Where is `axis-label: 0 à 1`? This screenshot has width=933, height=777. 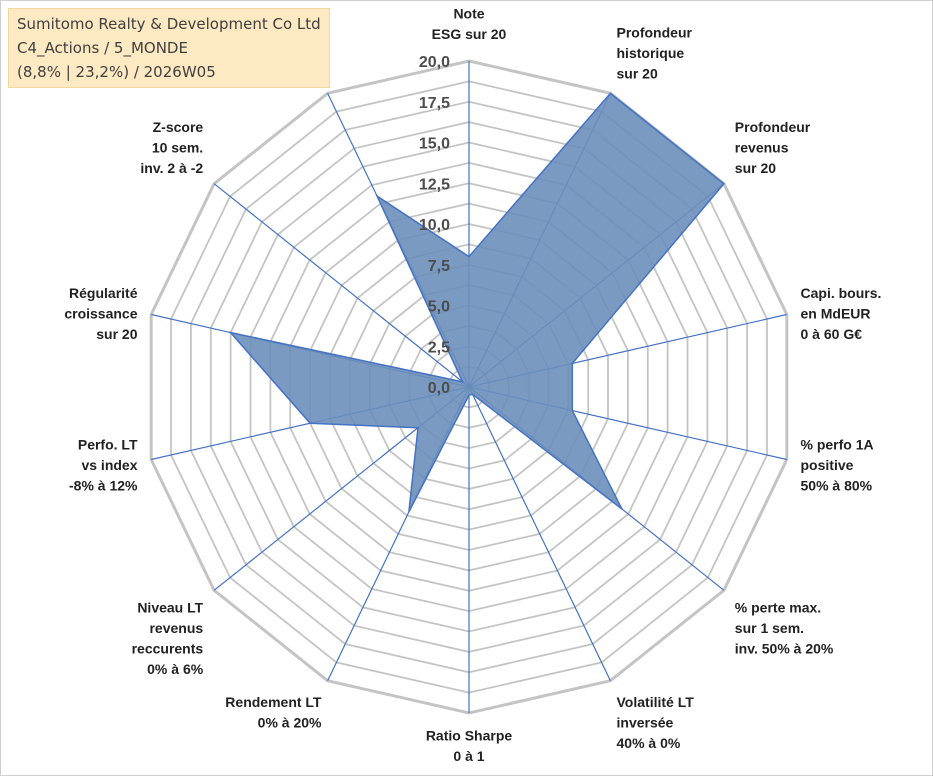
axis-label: 0 à 1 is located at coordinates (468, 756).